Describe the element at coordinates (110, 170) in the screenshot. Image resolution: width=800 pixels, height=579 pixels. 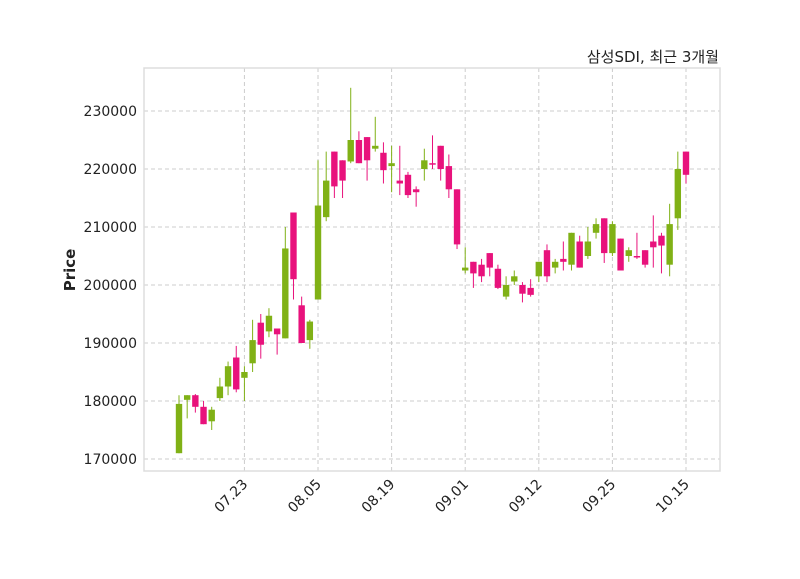
I see `y-tick-label: 220000` at that location.